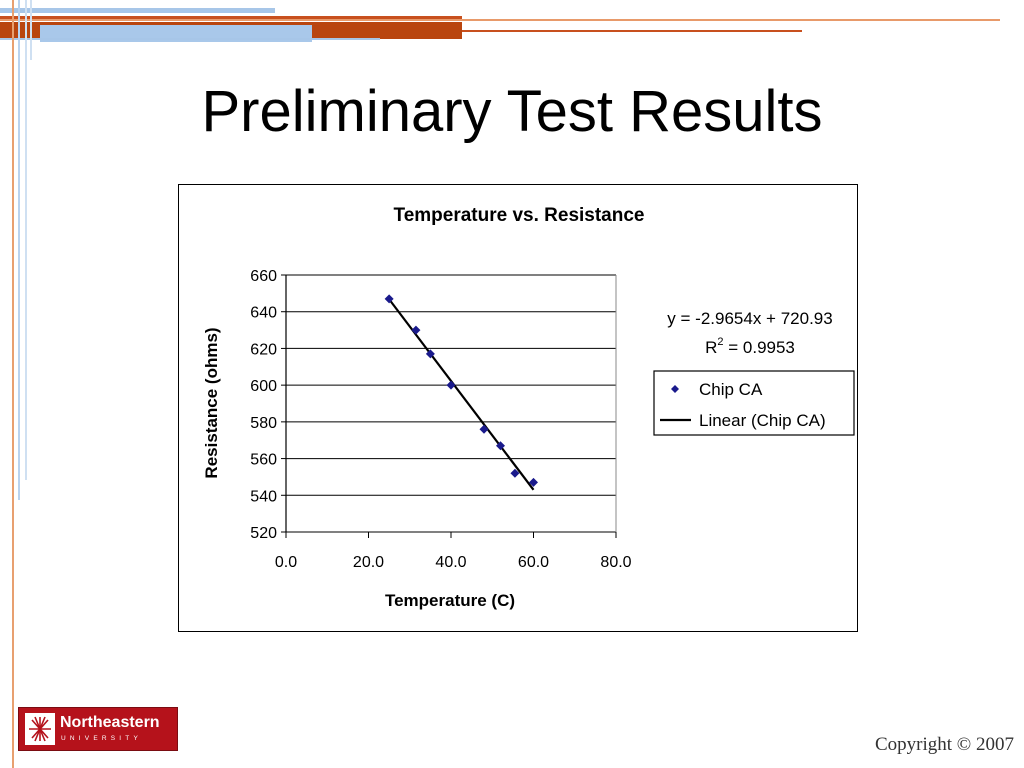 Image resolution: width=1024 pixels, height=768 pixels. Describe the element at coordinates (286, 562) in the screenshot. I see `x-tick-label: 0.0` at that location.